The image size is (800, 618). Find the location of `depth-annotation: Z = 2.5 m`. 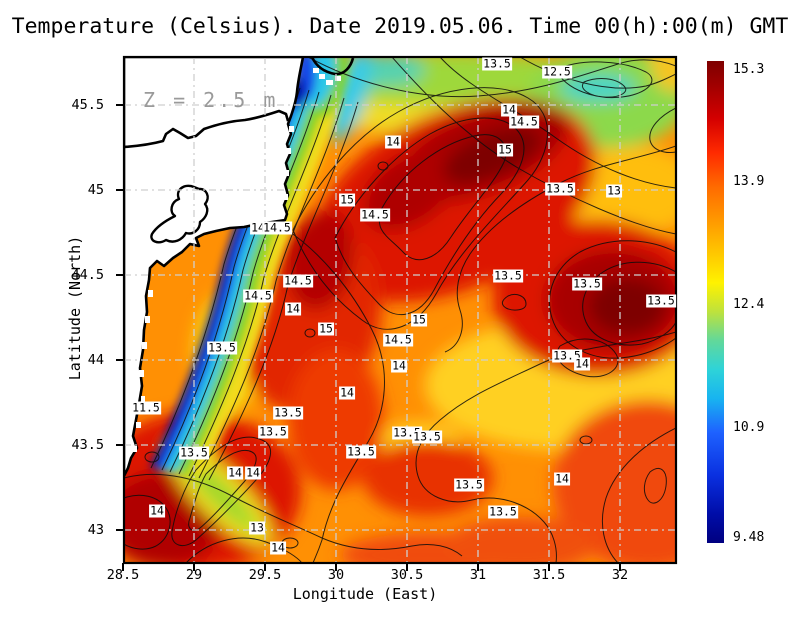

depth-annotation: Z = 2.5 m is located at coordinates (211, 100).